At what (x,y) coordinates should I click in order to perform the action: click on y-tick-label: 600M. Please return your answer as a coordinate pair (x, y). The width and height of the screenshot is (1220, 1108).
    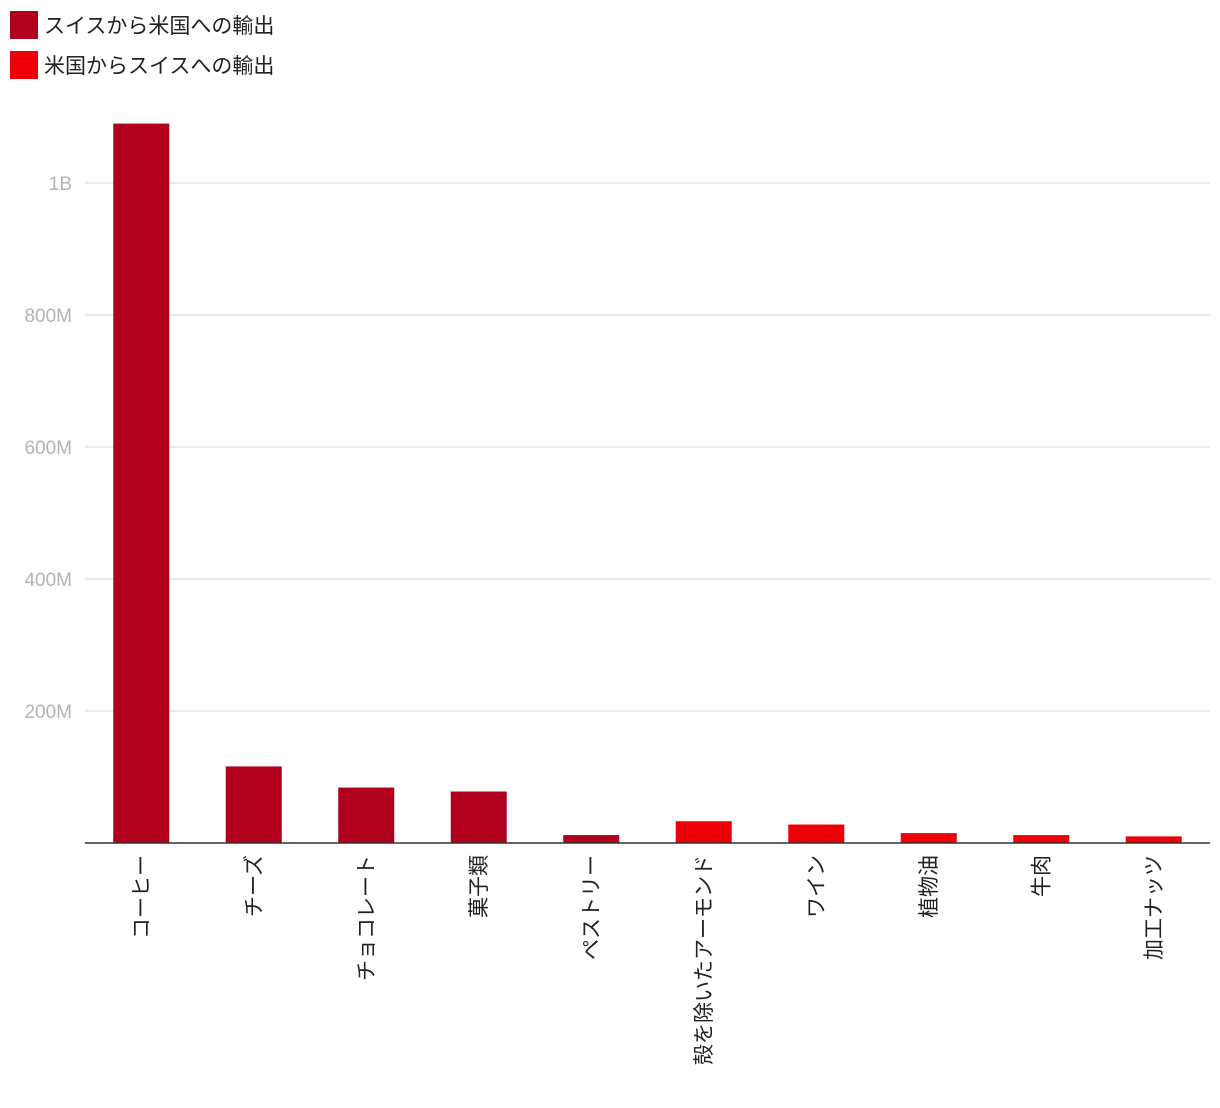
    Looking at the image, I should click on (48, 448).